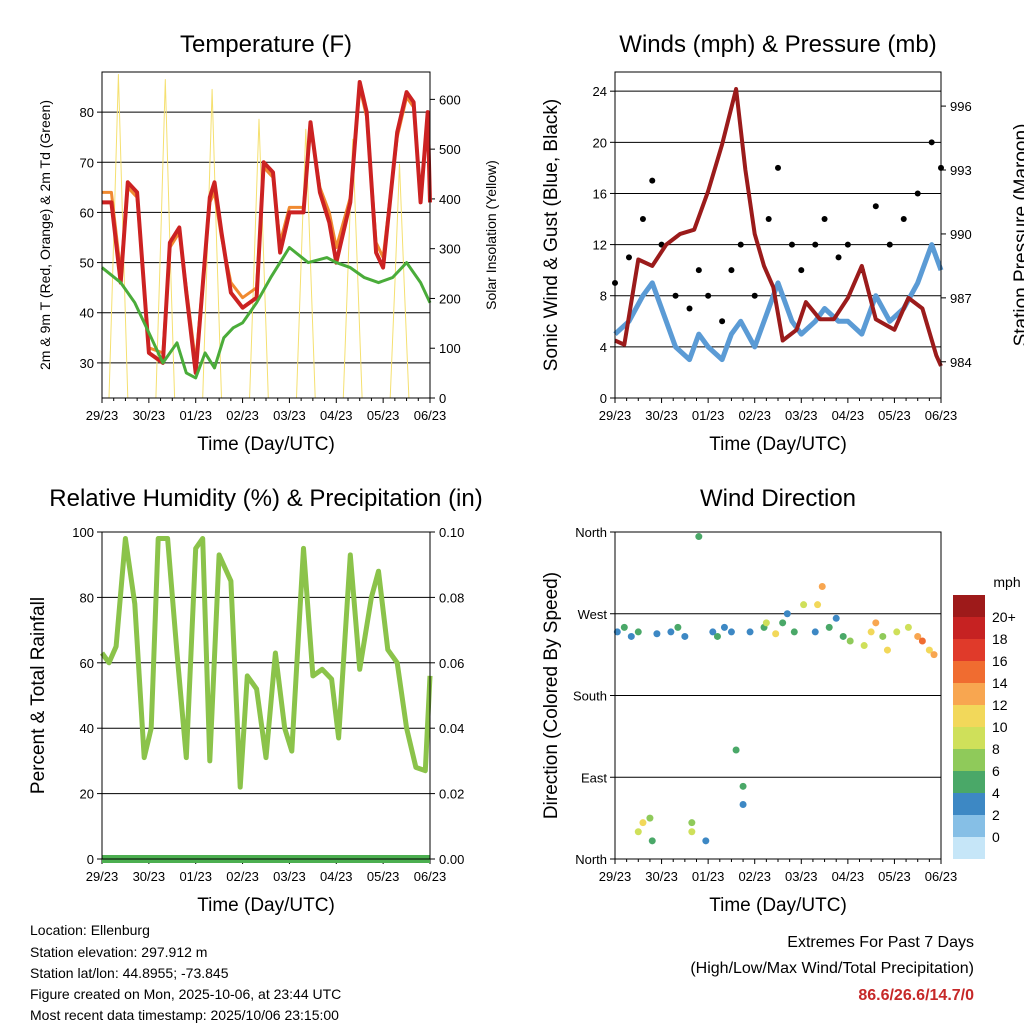 The width and height of the screenshot is (1024, 1025). Describe the element at coordinates (266, 905) in the screenshot. I see `humidity-xlabel: Time (Day/UTC)` at that location.